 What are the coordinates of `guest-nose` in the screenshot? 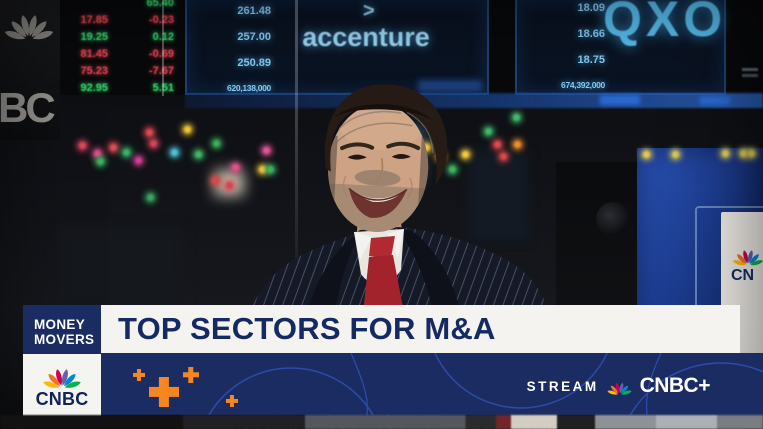 It's located at (376, 171).